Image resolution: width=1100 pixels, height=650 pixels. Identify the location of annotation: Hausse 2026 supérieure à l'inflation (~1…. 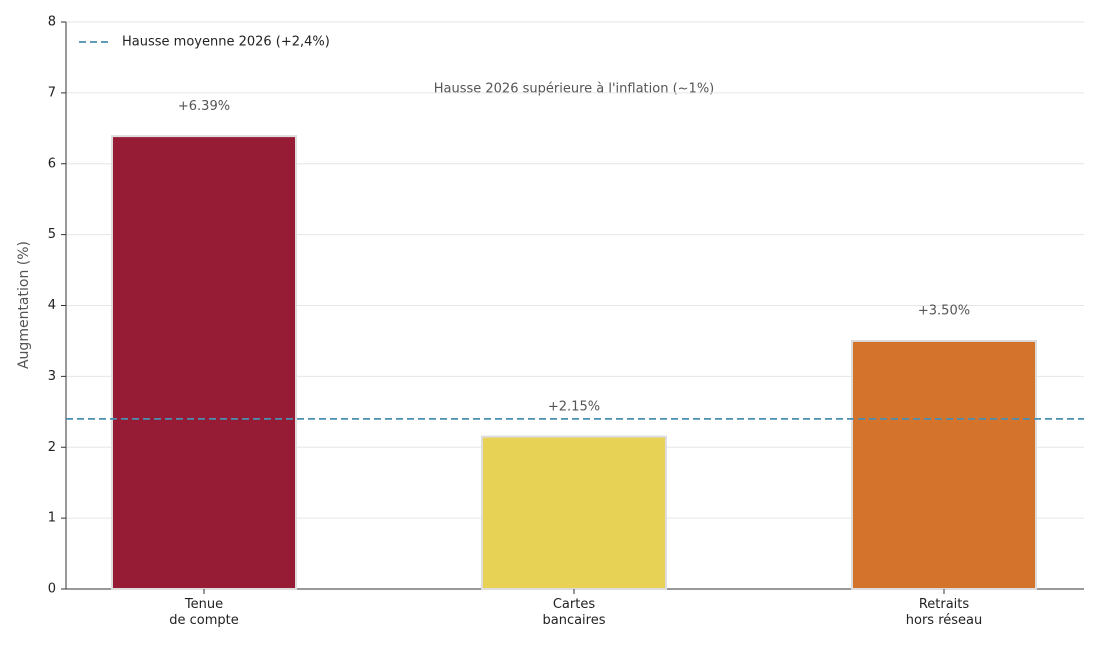
(574, 89).